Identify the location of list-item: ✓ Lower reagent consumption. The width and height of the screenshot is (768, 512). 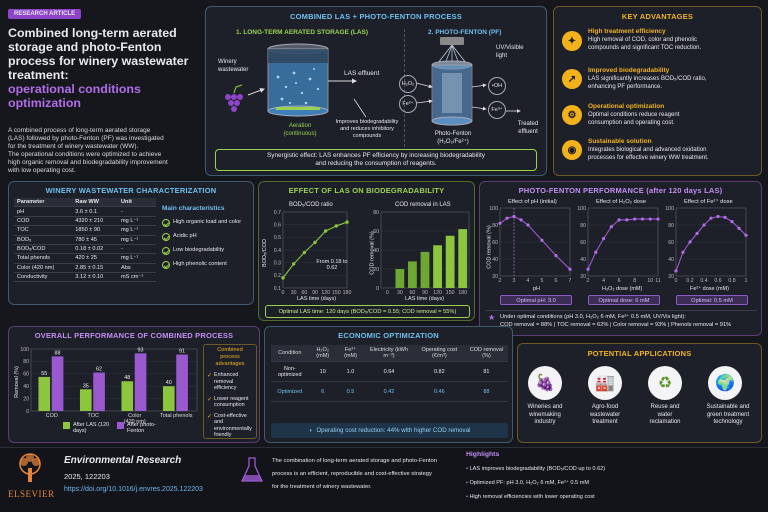
(230, 402).